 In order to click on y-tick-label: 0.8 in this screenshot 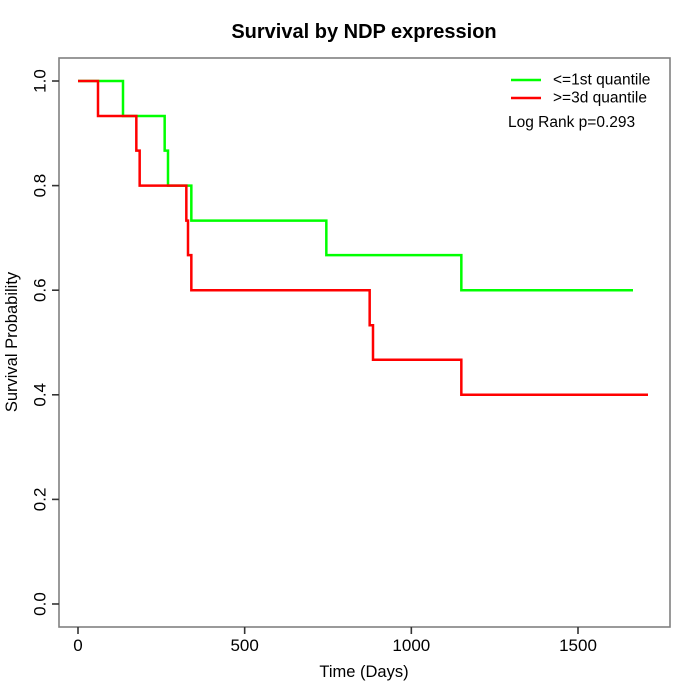, I will do `click(40, 186)`.